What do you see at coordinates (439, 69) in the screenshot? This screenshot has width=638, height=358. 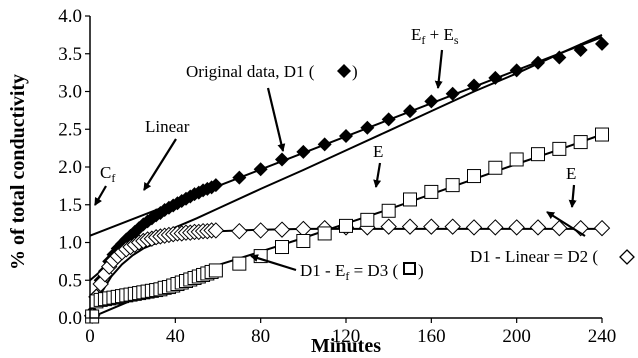 I see `arrow-efes` at bounding box center [439, 69].